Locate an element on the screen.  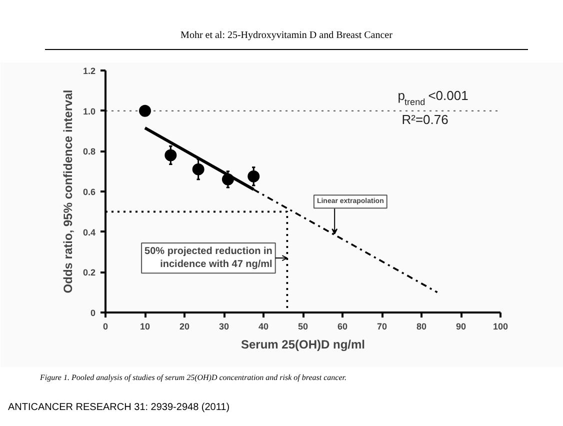
caption: Figure 1. Pooled analysis of studies of serum 25(OH)D concentration and risk of breast cancer. is located at coordinates (193, 378).